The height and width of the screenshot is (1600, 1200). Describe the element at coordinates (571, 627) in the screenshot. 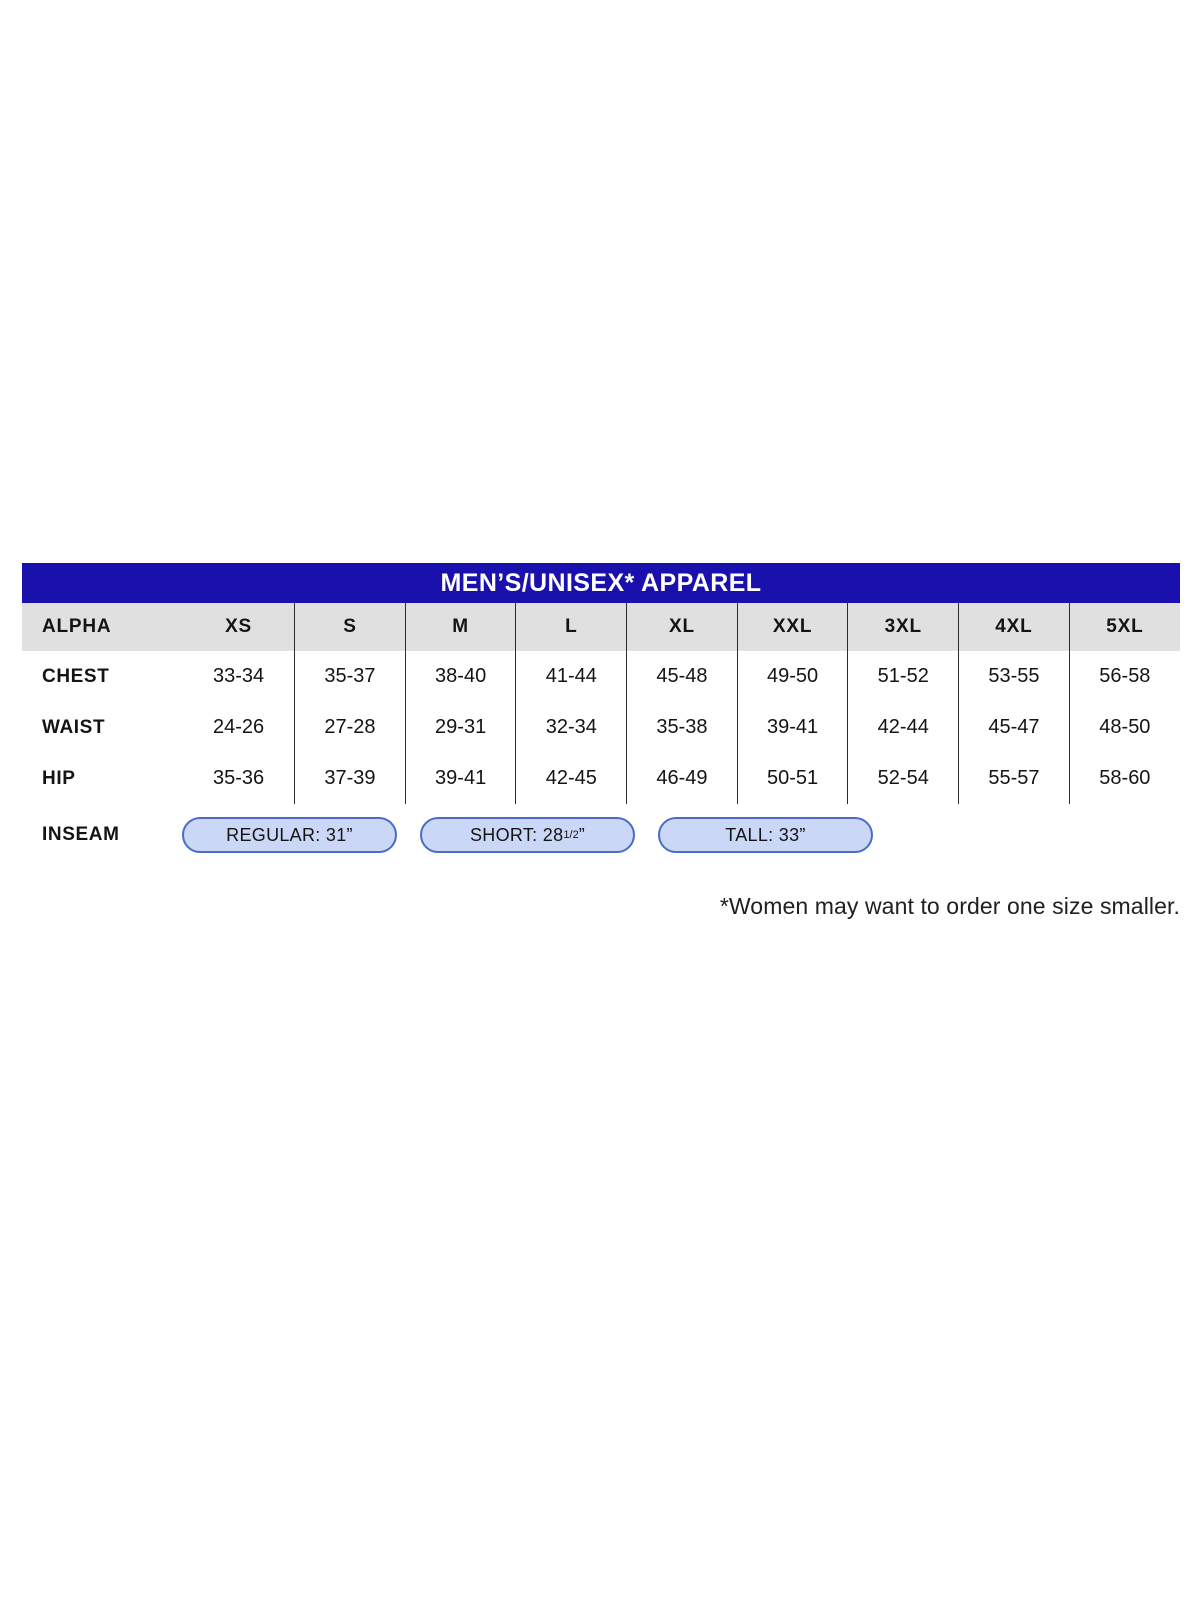

I see `column-header-l: L` at that location.